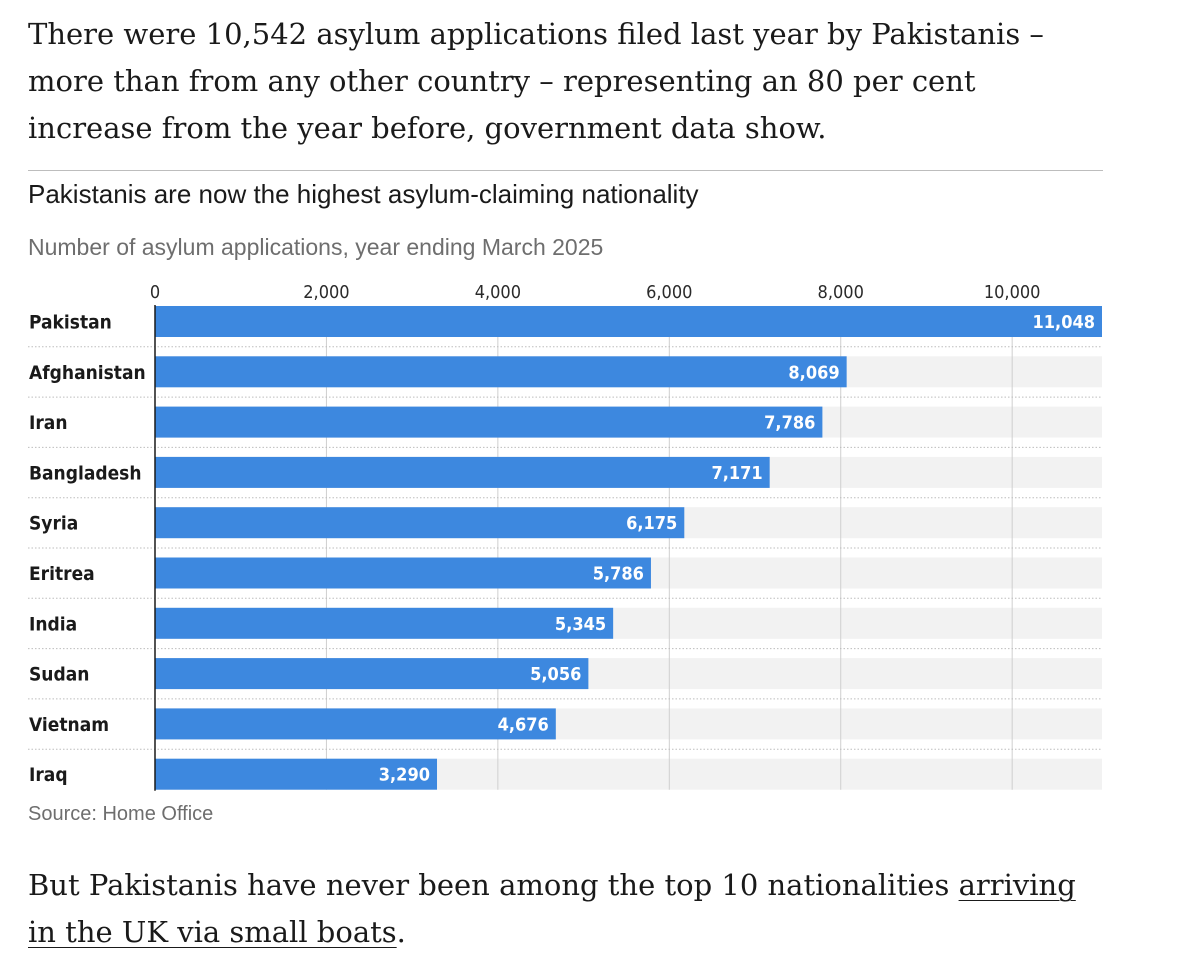 The image size is (1200, 965). What do you see at coordinates (669, 292) in the screenshot?
I see `x-tick-label: 6,000` at bounding box center [669, 292].